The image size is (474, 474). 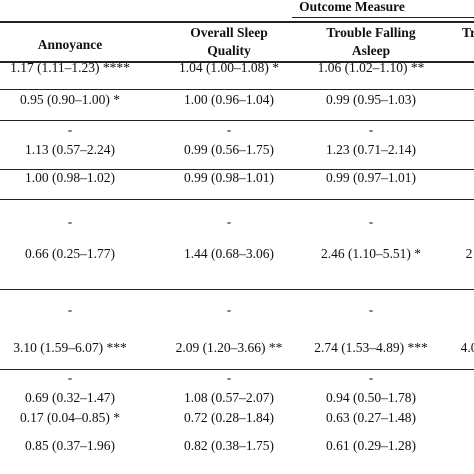 What do you see at coordinates (70, 67) in the screenshot?
I see `table-cell: 1.17 (1.11–1.23) ****` at bounding box center [70, 67].